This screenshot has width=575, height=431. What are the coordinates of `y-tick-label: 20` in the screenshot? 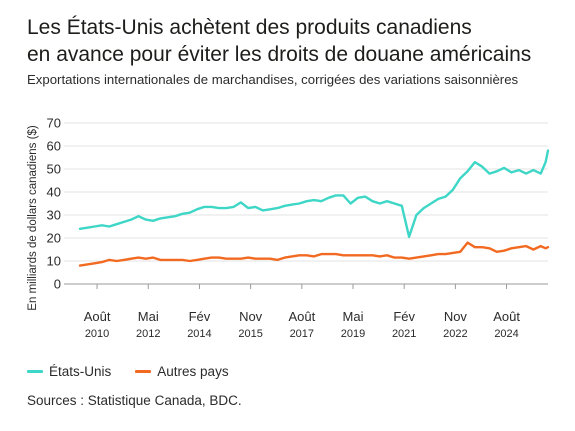 It's located at (54, 238).